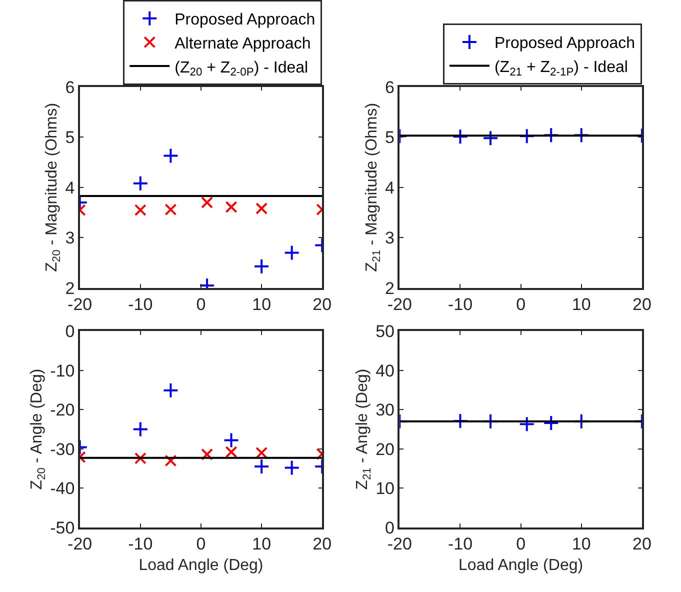 The width and height of the screenshot is (681, 592). What do you see at coordinates (62, 410) in the screenshot?
I see `y-tick-label: -20` at bounding box center [62, 410].